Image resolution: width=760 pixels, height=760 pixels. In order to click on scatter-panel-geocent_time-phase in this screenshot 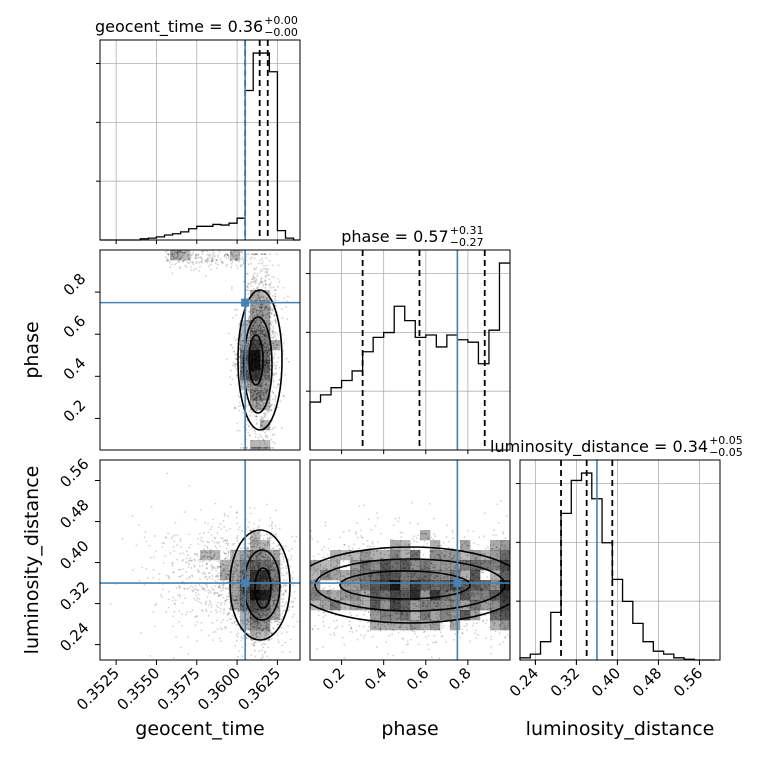, I will do `click(198, 350)`.